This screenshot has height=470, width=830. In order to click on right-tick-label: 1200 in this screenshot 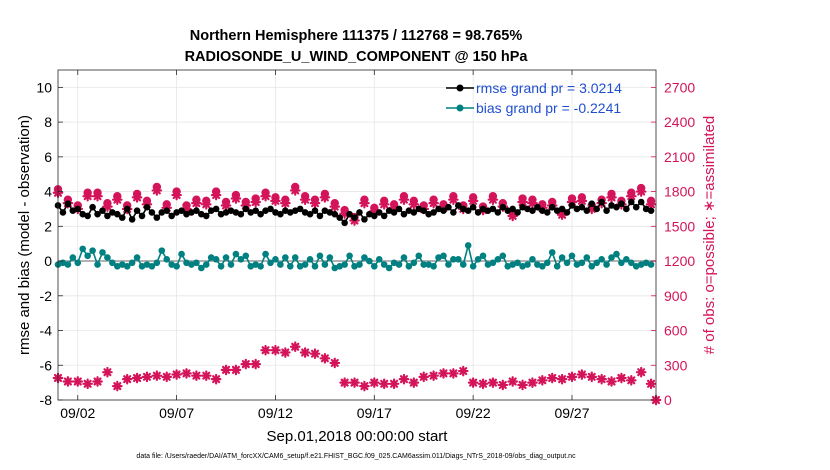, I will do `click(679, 261)`.